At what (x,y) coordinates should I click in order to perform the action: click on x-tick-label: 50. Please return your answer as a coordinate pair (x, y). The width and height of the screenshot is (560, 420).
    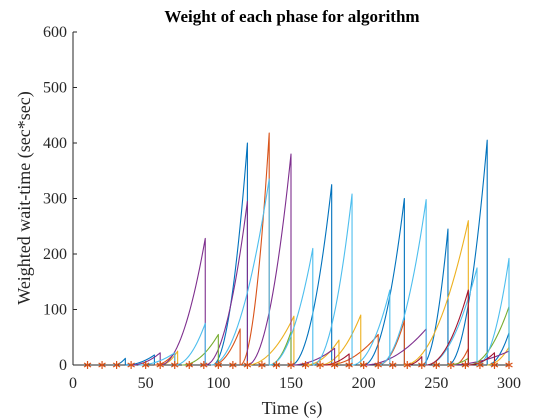
    Looking at the image, I should click on (146, 383).